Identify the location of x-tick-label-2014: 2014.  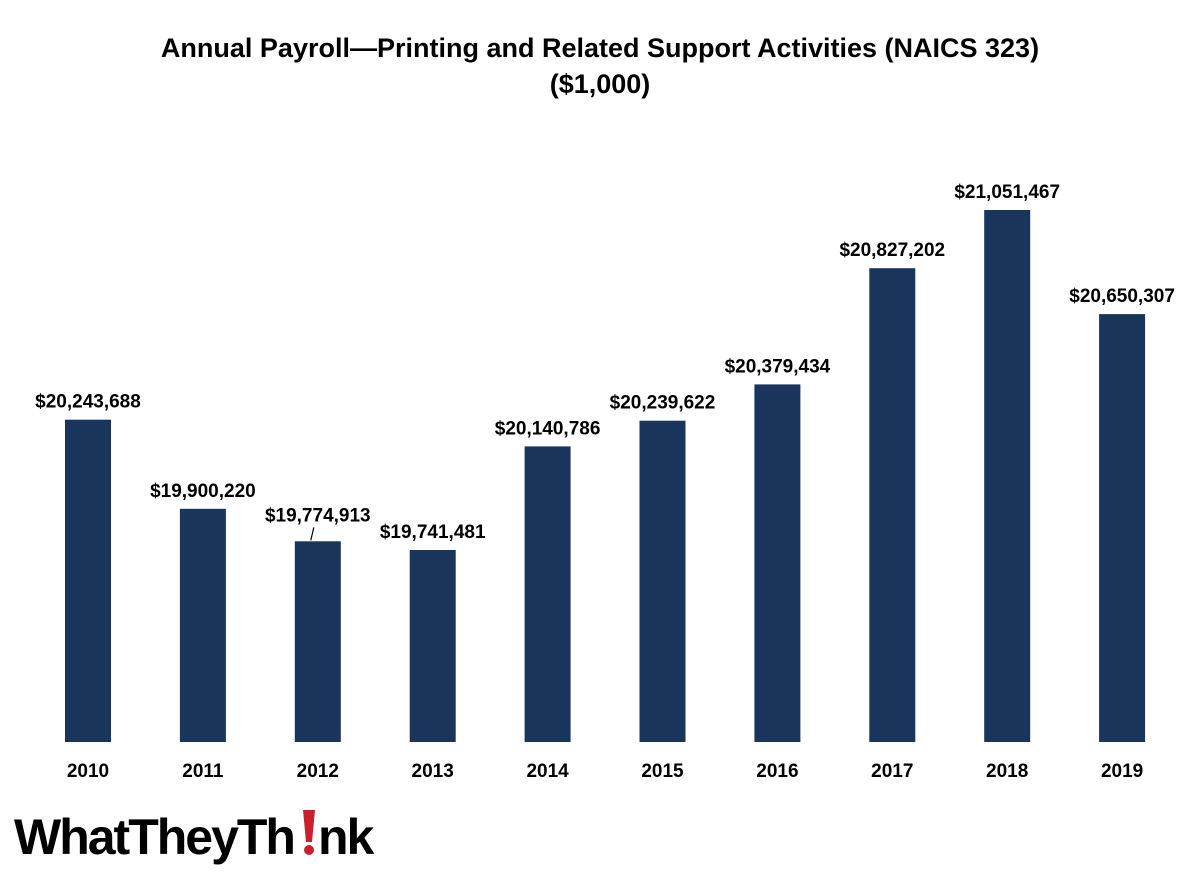
(547, 771).